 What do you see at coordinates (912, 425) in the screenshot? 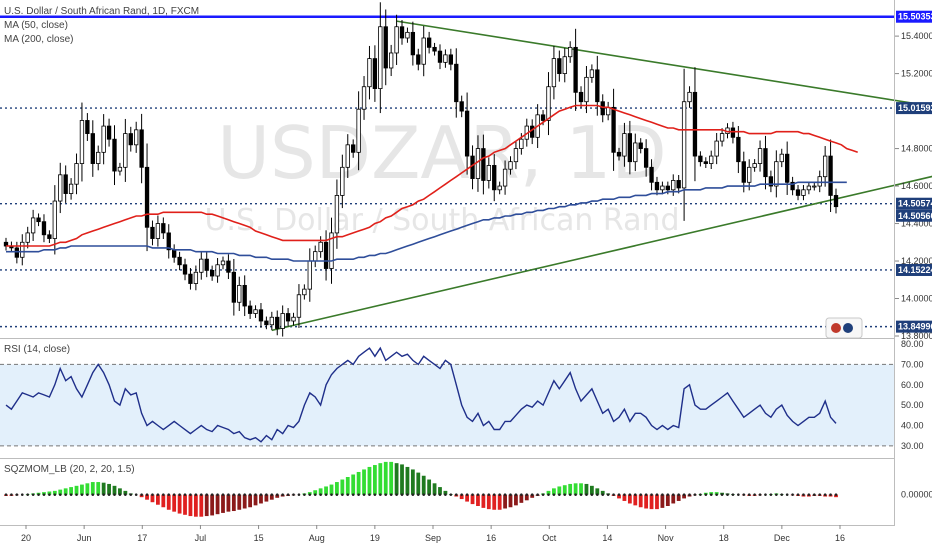
I see `rsi-tick-label: 40.00` at bounding box center [912, 425].